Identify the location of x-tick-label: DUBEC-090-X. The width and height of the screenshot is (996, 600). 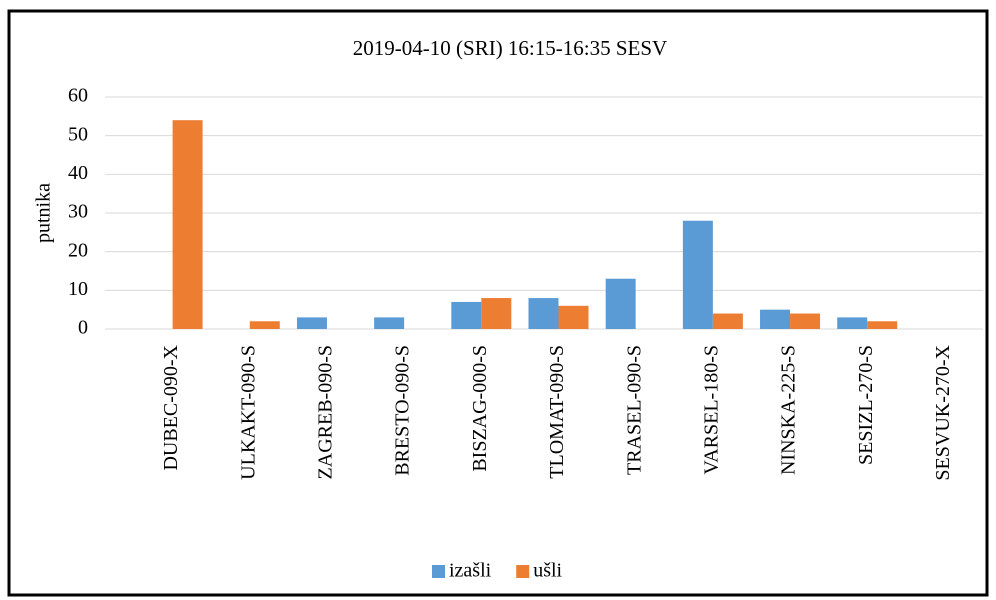
(171, 407).